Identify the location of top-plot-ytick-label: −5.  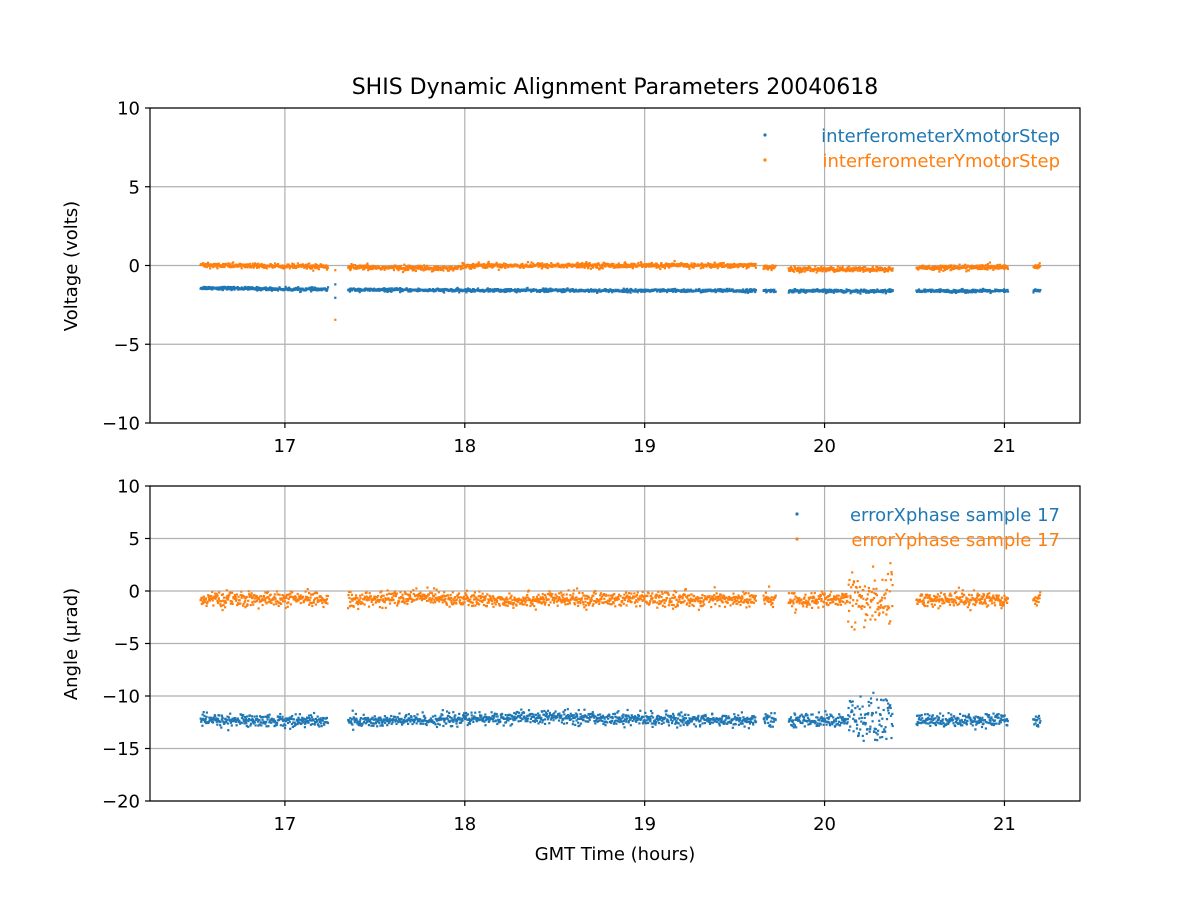
(126, 345).